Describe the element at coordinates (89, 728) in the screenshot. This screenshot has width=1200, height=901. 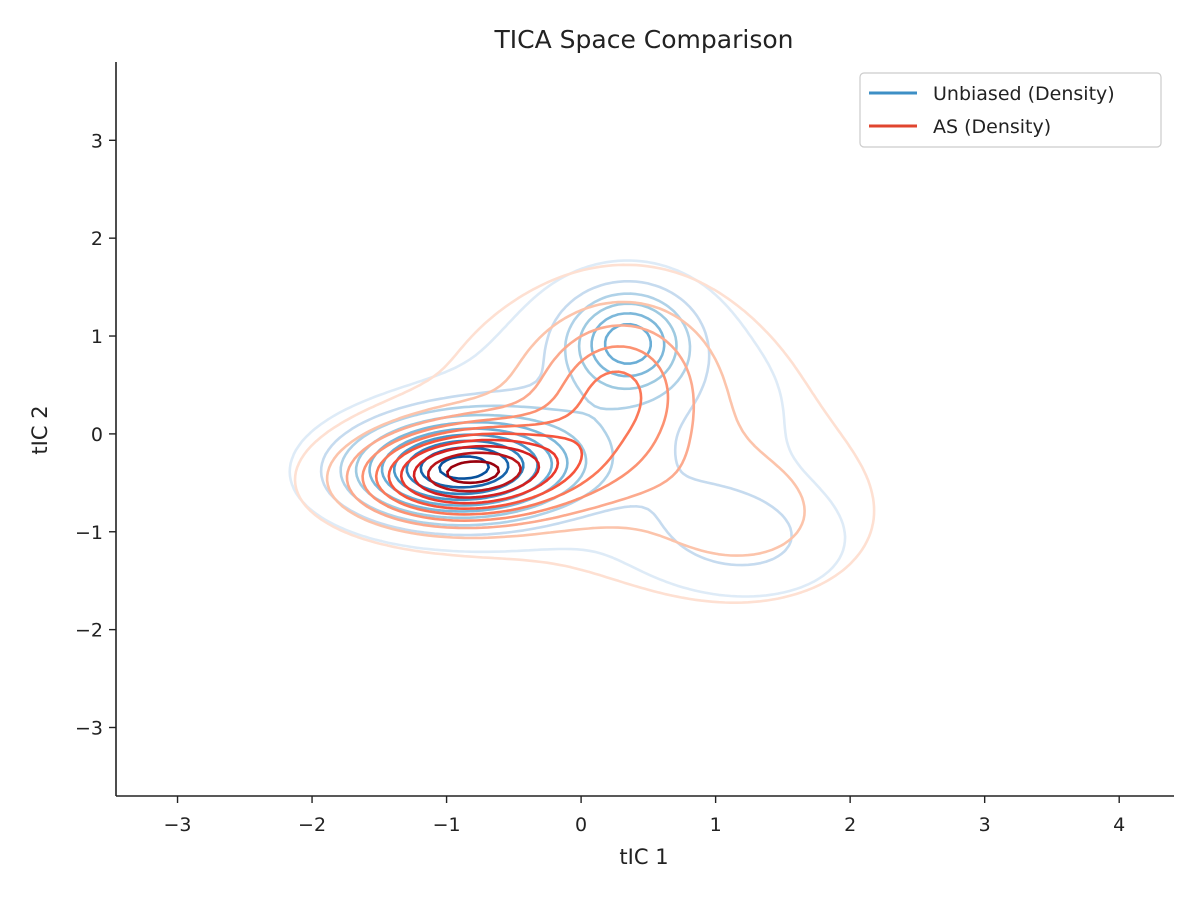
I see `y-tick-label: −3` at that location.